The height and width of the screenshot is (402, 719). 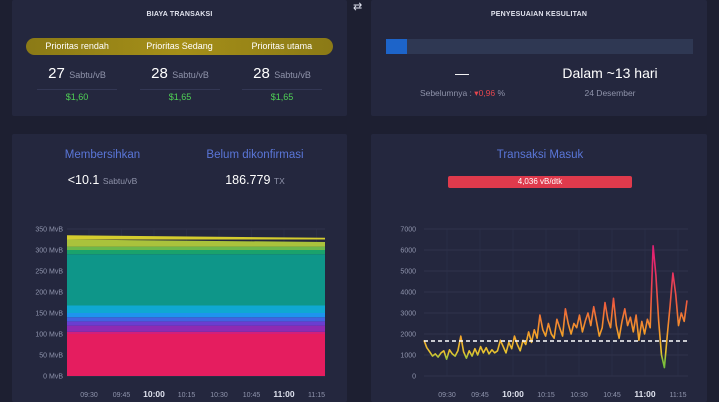 I want to click on fee-high-unit: Sabtu/vB, so click(x=292, y=75).